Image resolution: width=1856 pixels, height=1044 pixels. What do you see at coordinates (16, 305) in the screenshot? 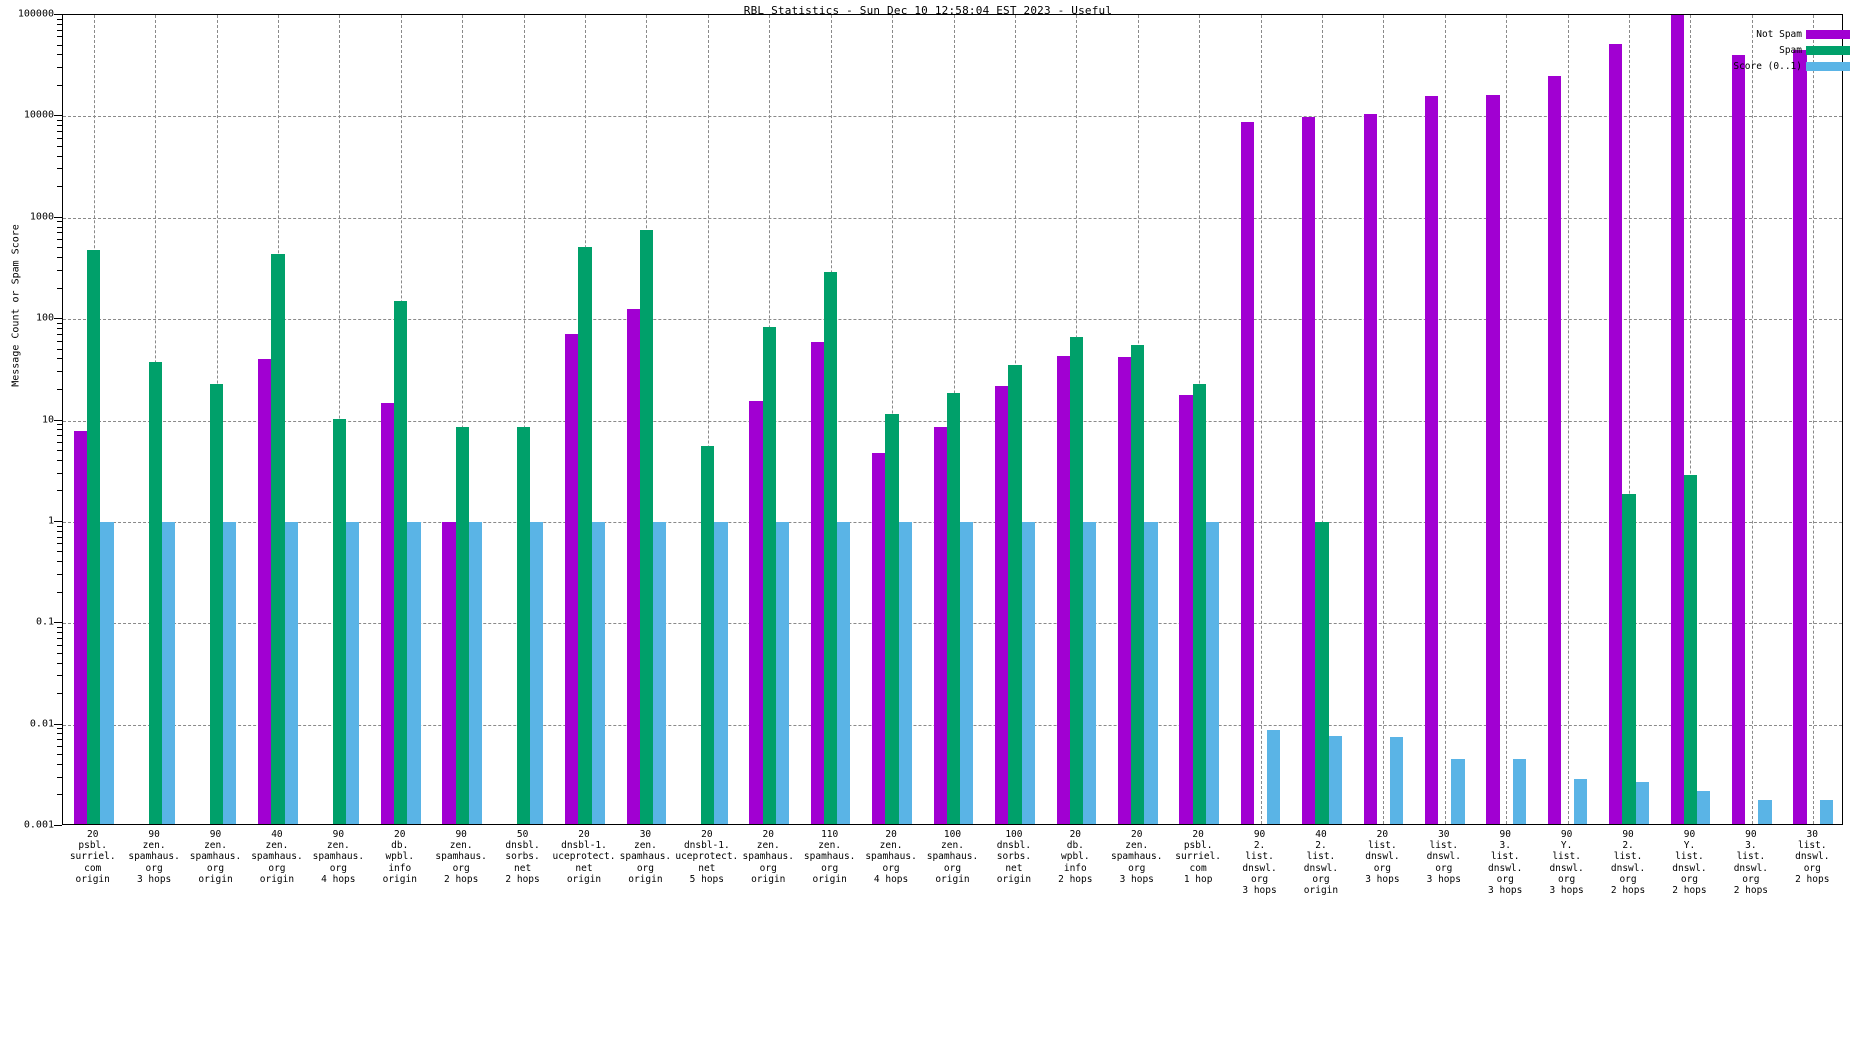
I see `y-axis-title: Message Count or Spam Score` at bounding box center [16, 305].